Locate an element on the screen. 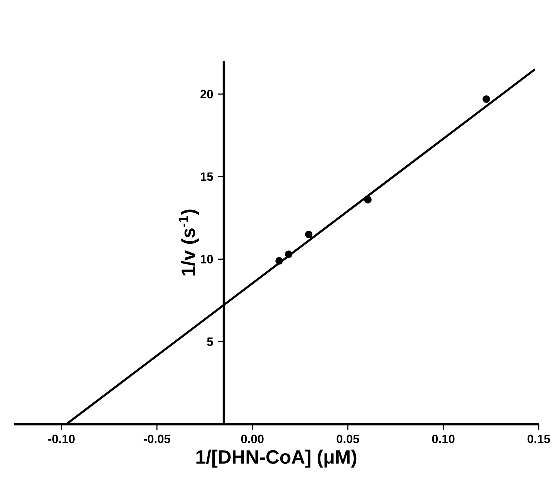  x-tick-label: 0.00 is located at coordinates (252, 439).